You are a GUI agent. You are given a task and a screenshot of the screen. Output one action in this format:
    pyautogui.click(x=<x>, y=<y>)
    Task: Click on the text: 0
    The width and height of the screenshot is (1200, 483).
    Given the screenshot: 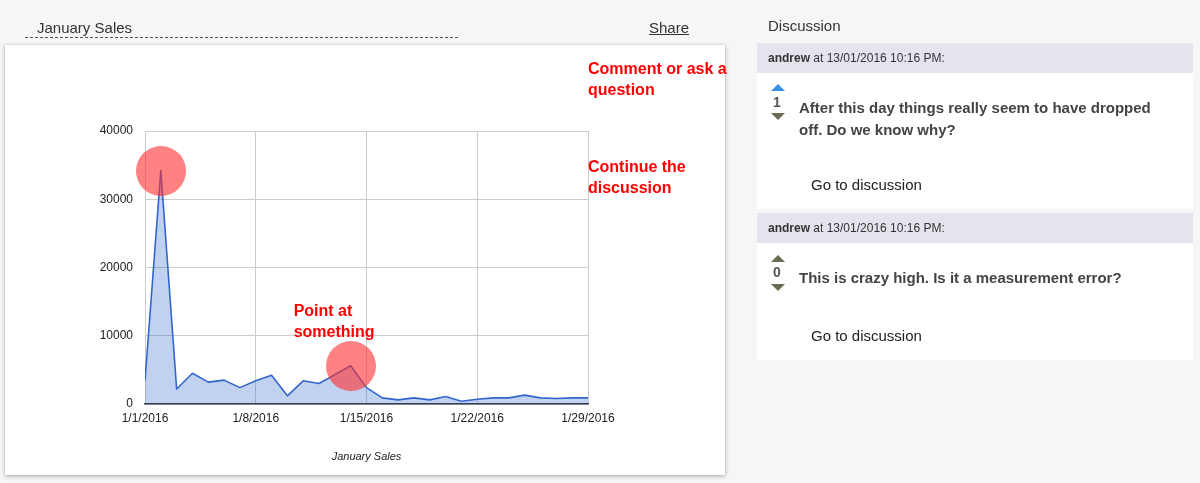 What is the action you would take?
    pyautogui.click(x=777, y=272)
    